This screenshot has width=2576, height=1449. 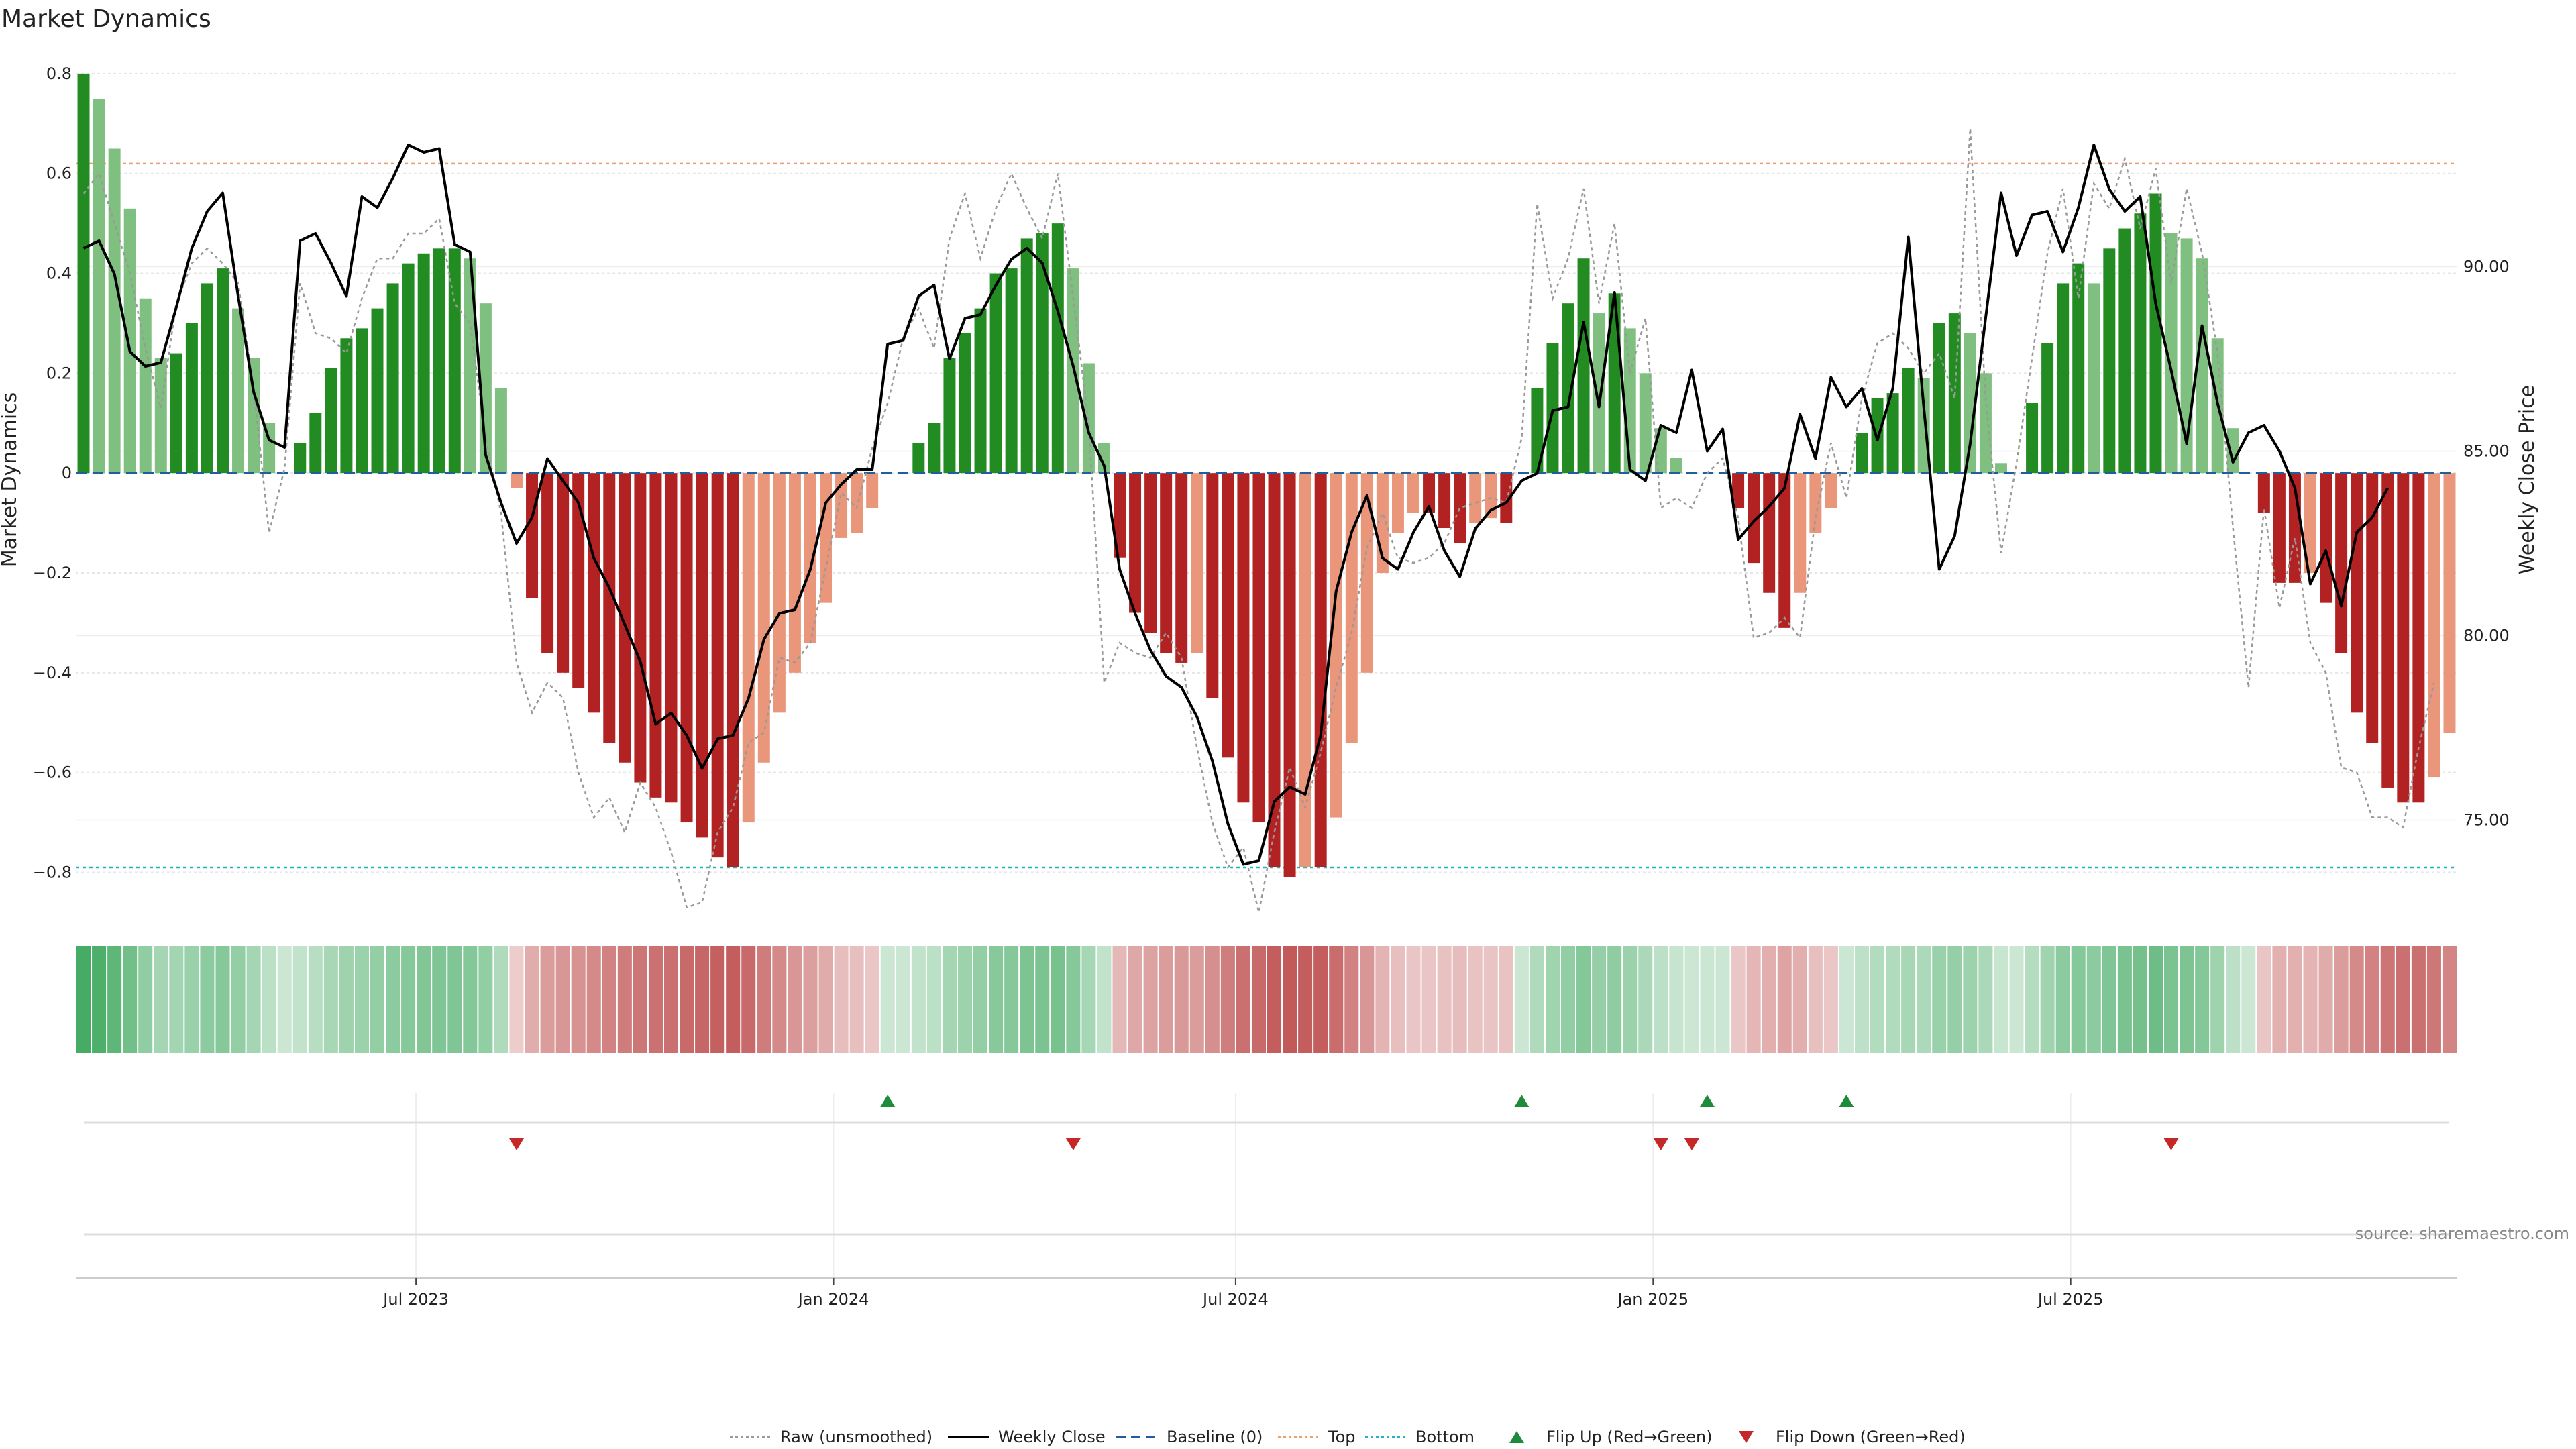 I want to click on left-axis-ticks: 0.8 0.6 0.4 0.2 0 −0.2 −0.4 −0.6 −0.8, so click(x=52, y=473).